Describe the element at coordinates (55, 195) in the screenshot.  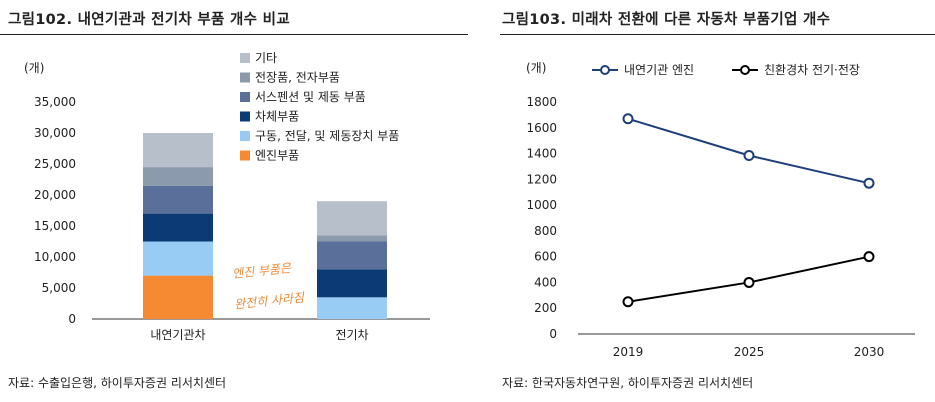
I see `y-tick-label: 20,000` at that location.